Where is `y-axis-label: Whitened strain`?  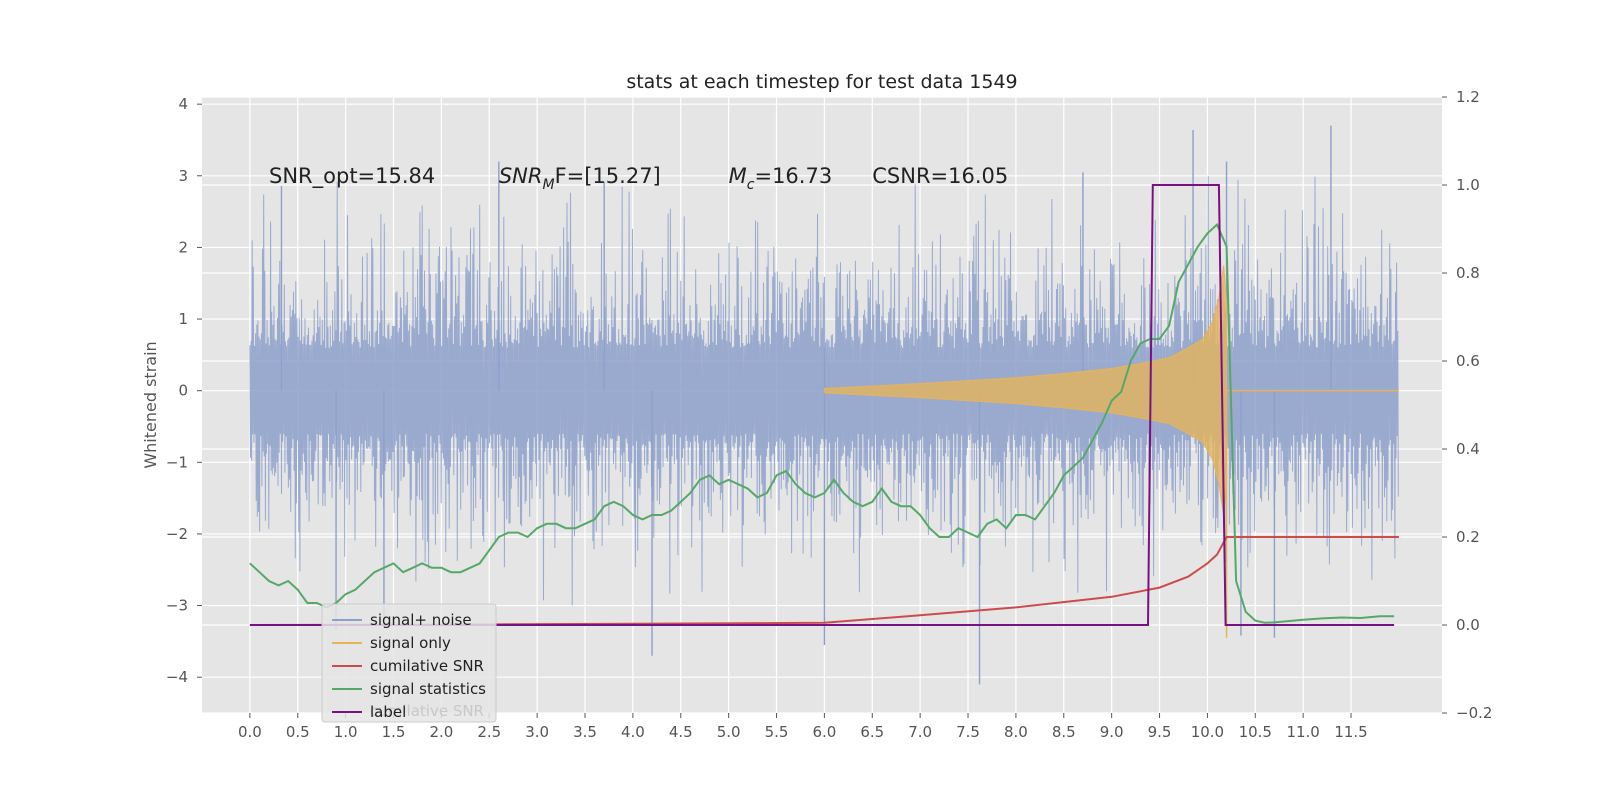 y-axis-label: Whitened strain is located at coordinates (150, 404).